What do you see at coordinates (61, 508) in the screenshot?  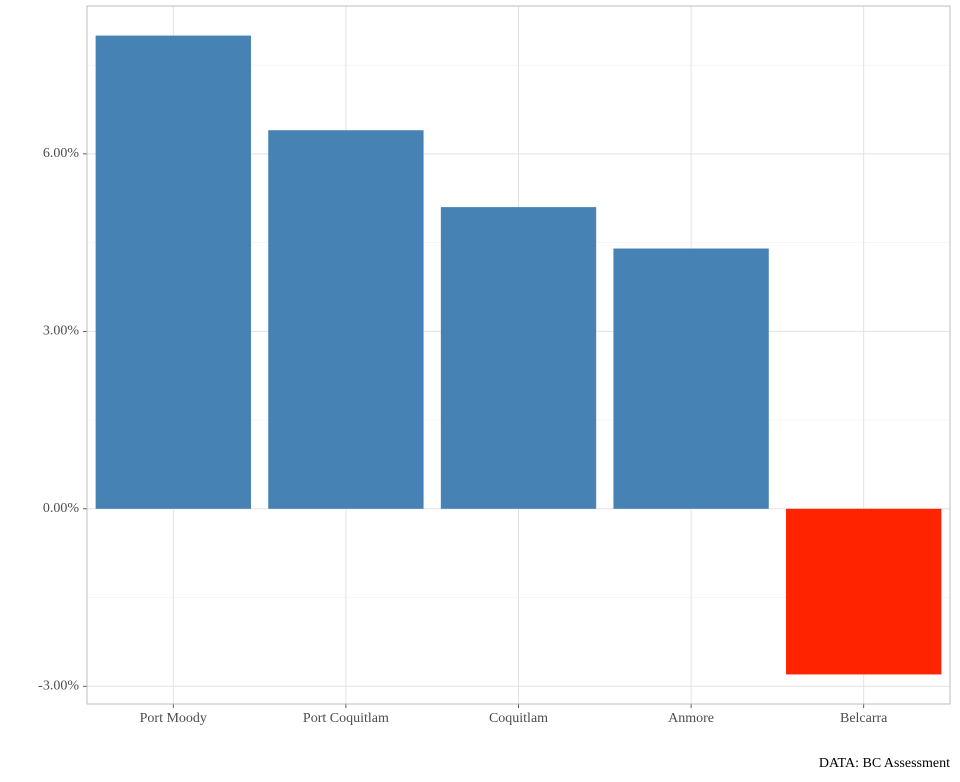 I see `y-tick-label: 0.00%` at bounding box center [61, 508].